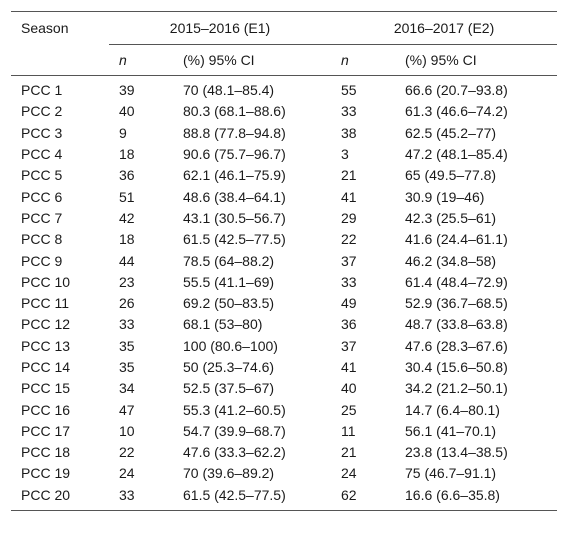  I want to click on table-row: PCC 7 42 43.1 (30.5–56.7) 29 42.3 (25.5–61), so click(284, 218).